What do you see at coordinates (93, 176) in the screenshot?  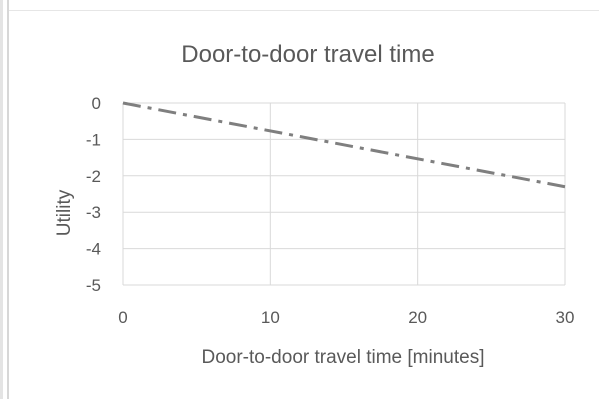 I see `y-tick-label: -2` at bounding box center [93, 176].